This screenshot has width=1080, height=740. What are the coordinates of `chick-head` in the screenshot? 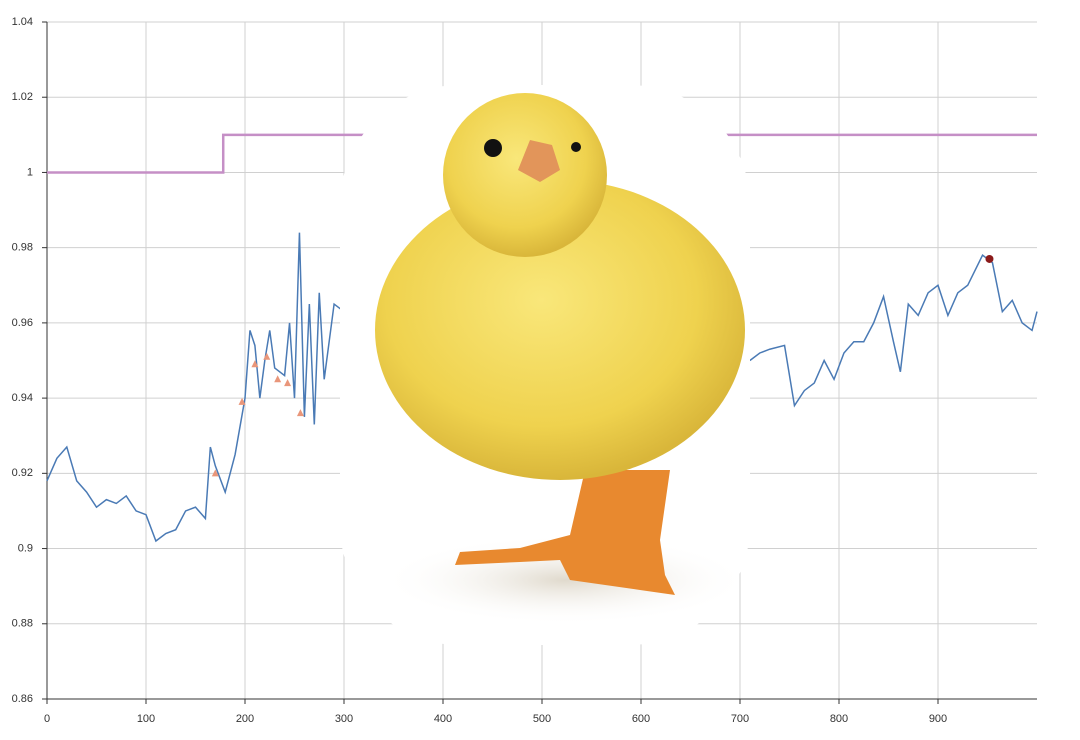 It's located at (525, 175).